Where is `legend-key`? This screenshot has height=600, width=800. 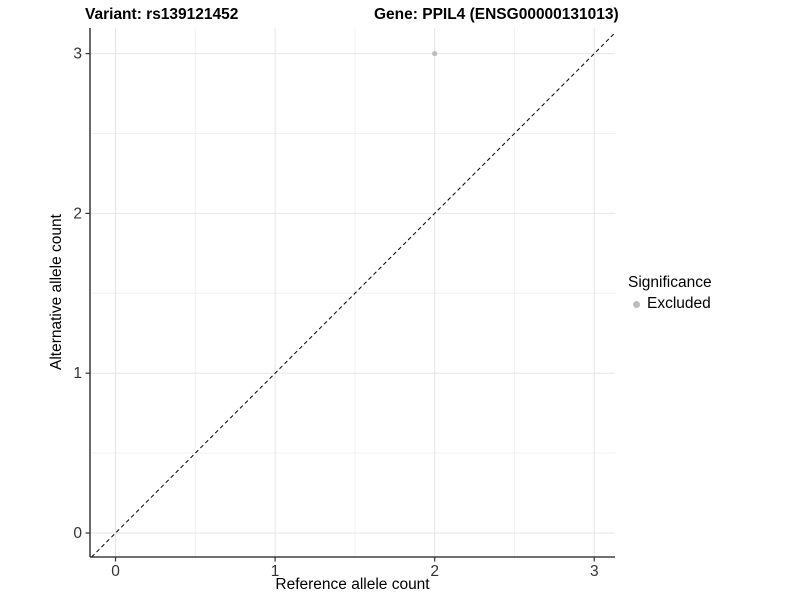
legend-key is located at coordinates (636, 304).